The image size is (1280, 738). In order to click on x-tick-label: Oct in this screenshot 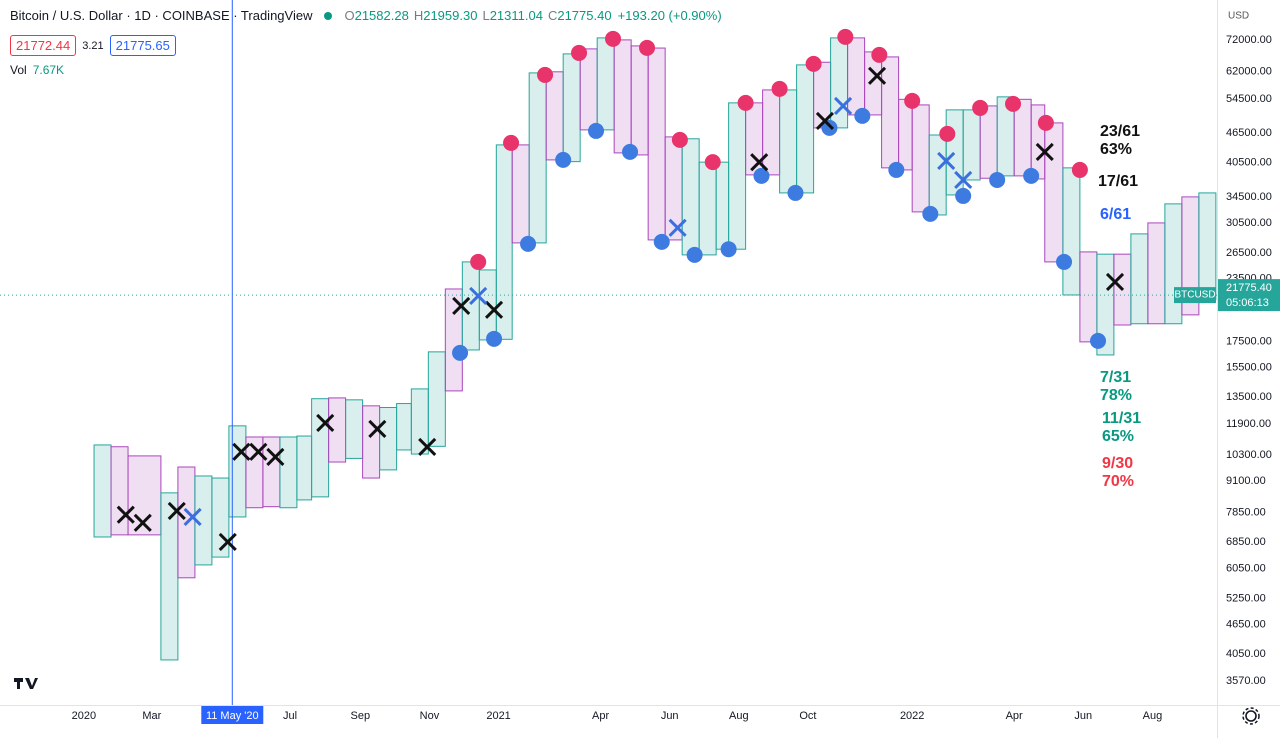, I will do `click(807, 716)`.